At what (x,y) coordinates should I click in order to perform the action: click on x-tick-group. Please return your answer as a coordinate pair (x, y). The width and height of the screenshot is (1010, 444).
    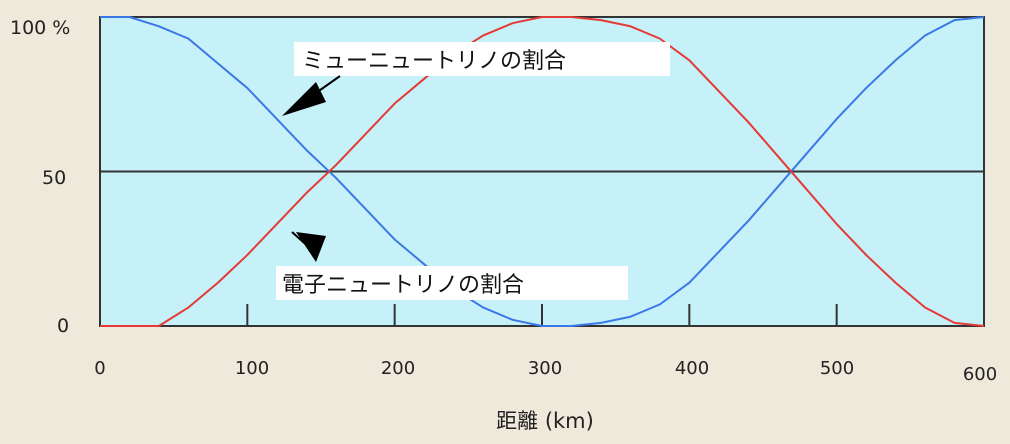
    Looking at the image, I should click on (542, 315).